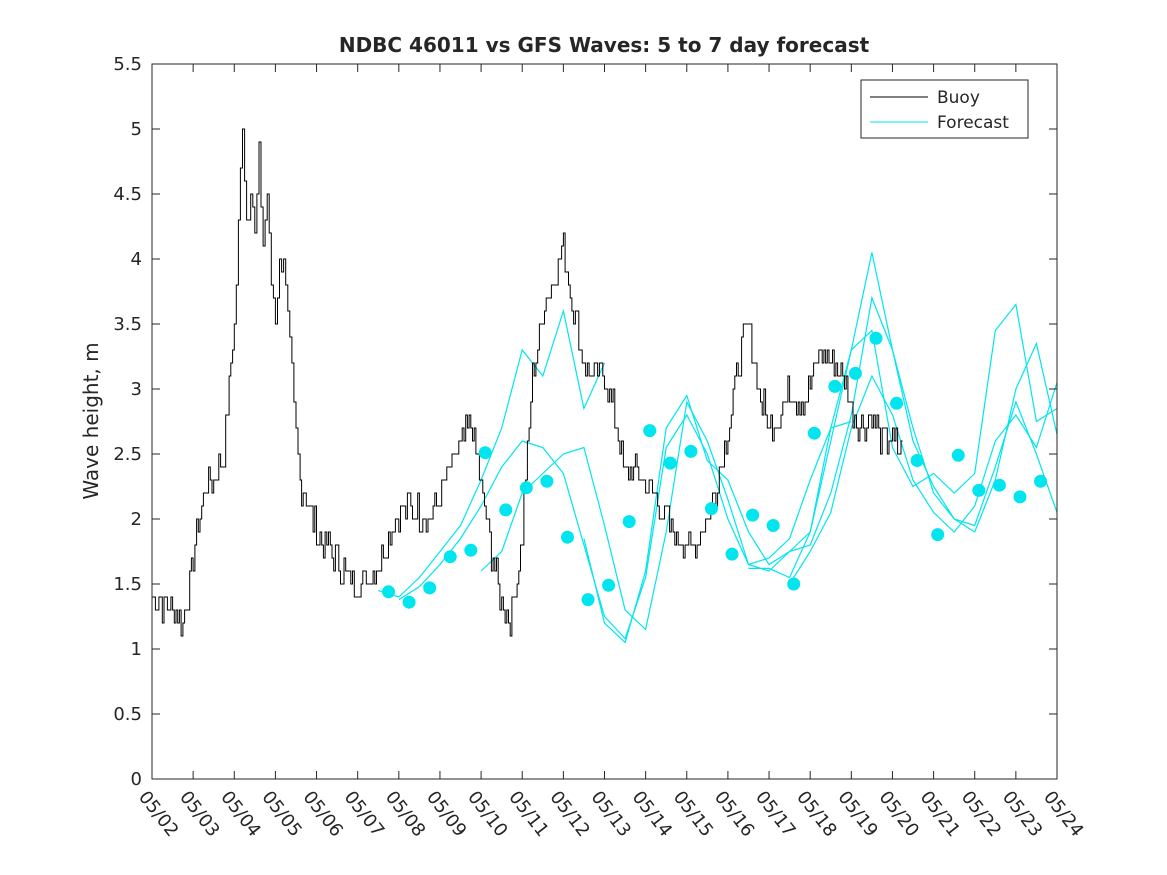 The width and height of the screenshot is (1167, 875). Describe the element at coordinates (136, 259) in the screenshot. I see `y-tick-label: 4` at that location.